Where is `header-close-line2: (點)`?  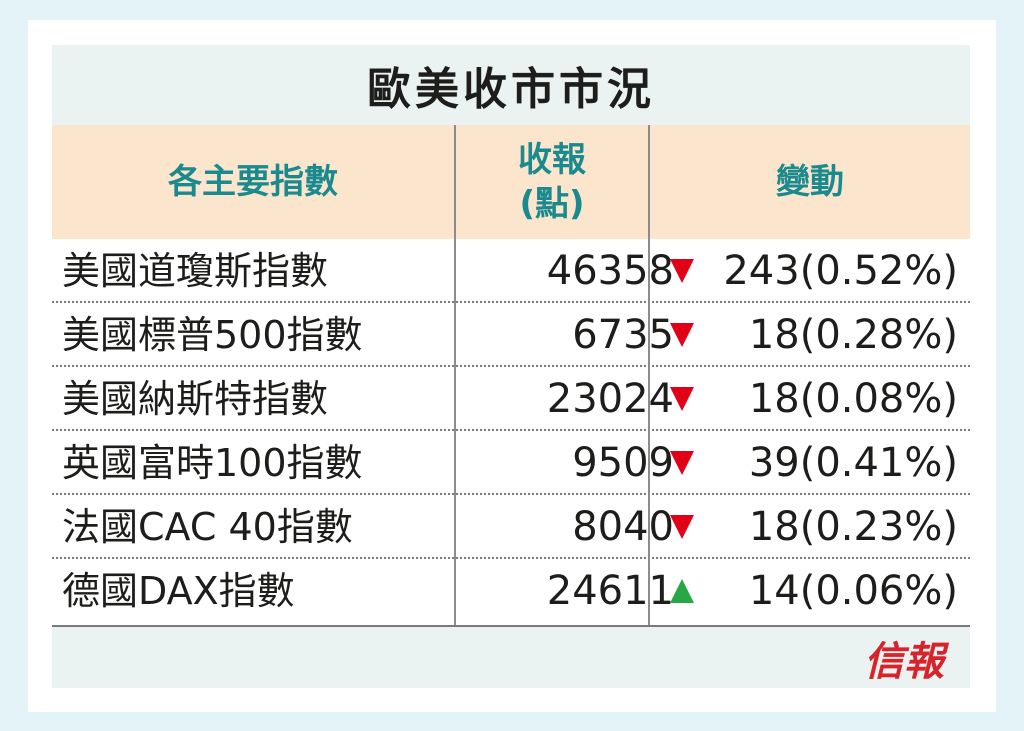 header-close-line2: (點) is located at coordinates (552, 204).